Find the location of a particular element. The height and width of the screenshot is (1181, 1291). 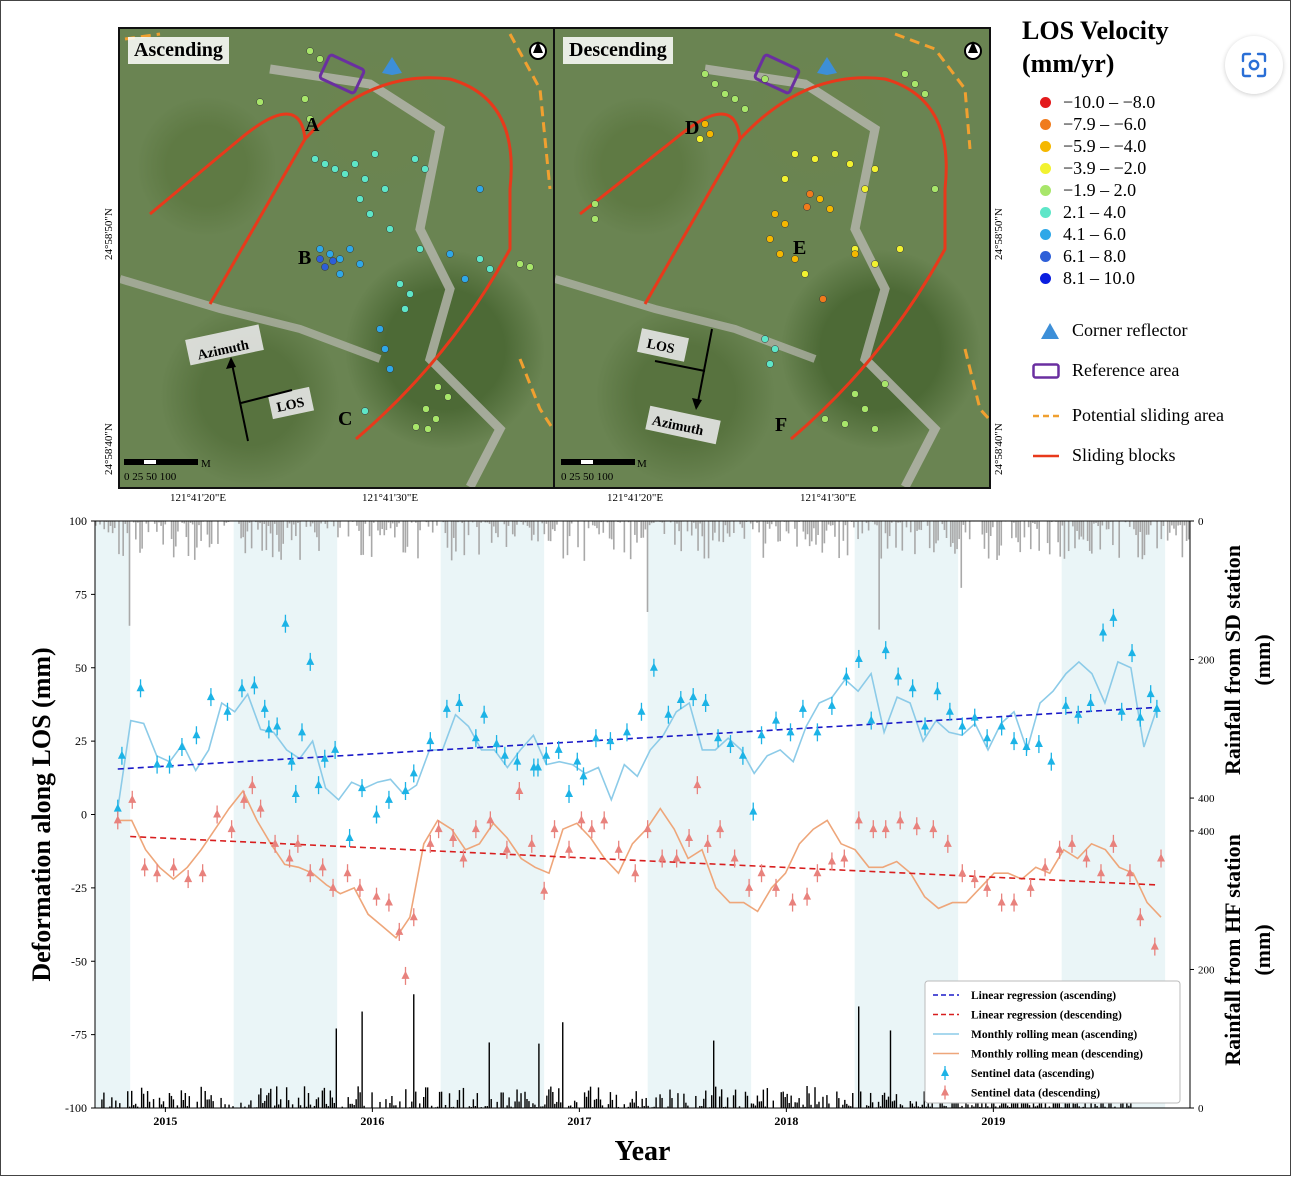

legend-class-item: −3.9 – −2.0 is located at coordinates (1093, 168).